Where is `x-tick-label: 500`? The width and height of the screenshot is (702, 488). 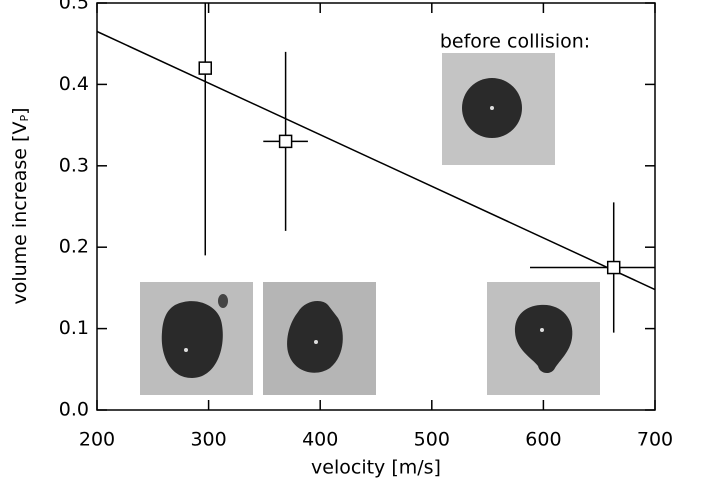
x-tick-label: 500 is located at coordinates (432, 440).